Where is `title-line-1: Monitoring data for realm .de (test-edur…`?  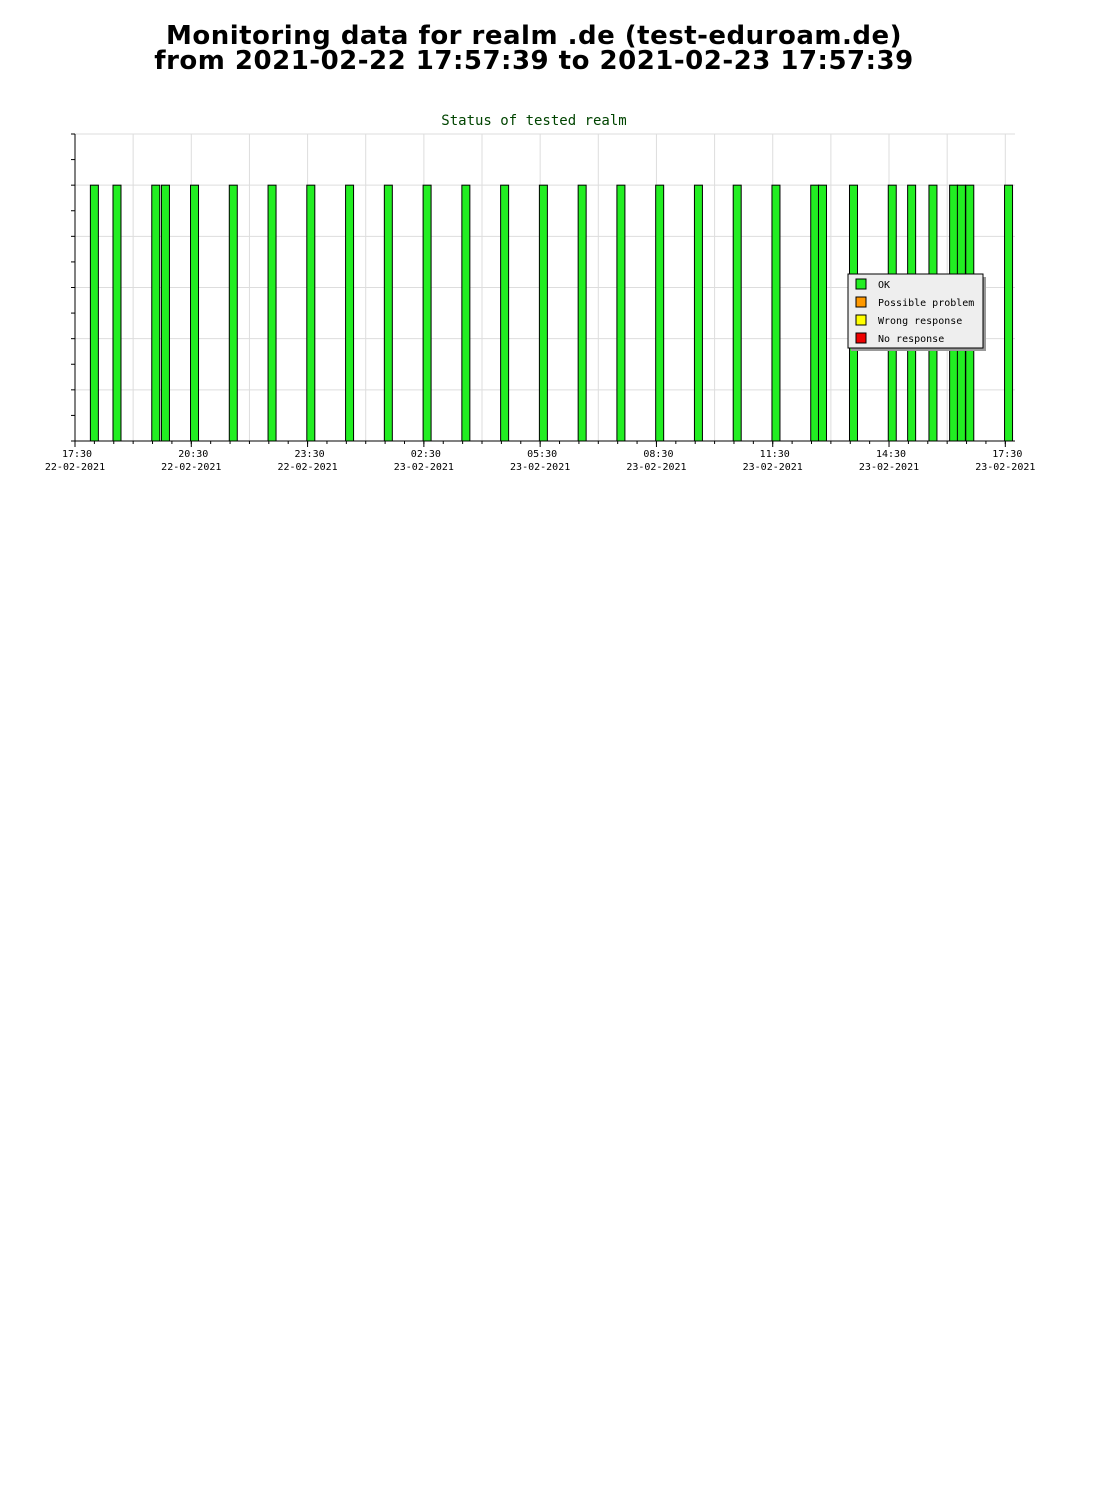
title-line-1: Monitoring data for realm .de (test-edur… is located at coordinates (534, 36).